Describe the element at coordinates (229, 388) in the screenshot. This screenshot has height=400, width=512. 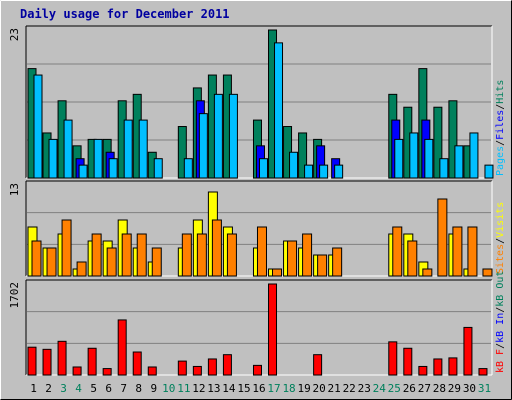
I see `day-label-14: 14` at that location.